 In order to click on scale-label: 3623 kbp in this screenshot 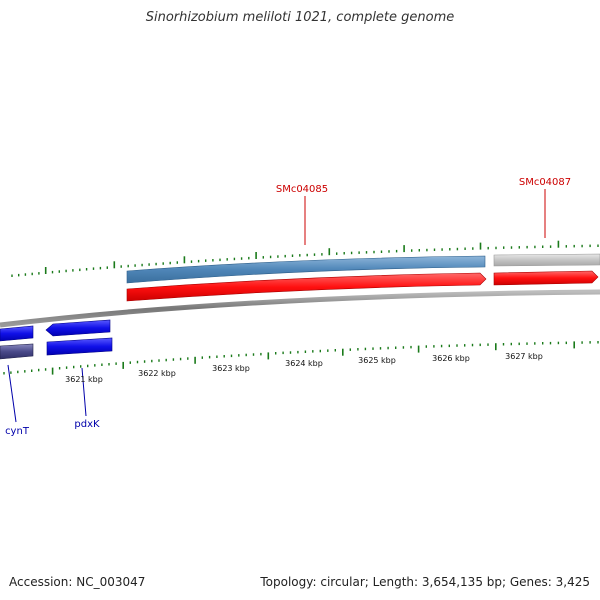, I will do `click(231, 368)`.